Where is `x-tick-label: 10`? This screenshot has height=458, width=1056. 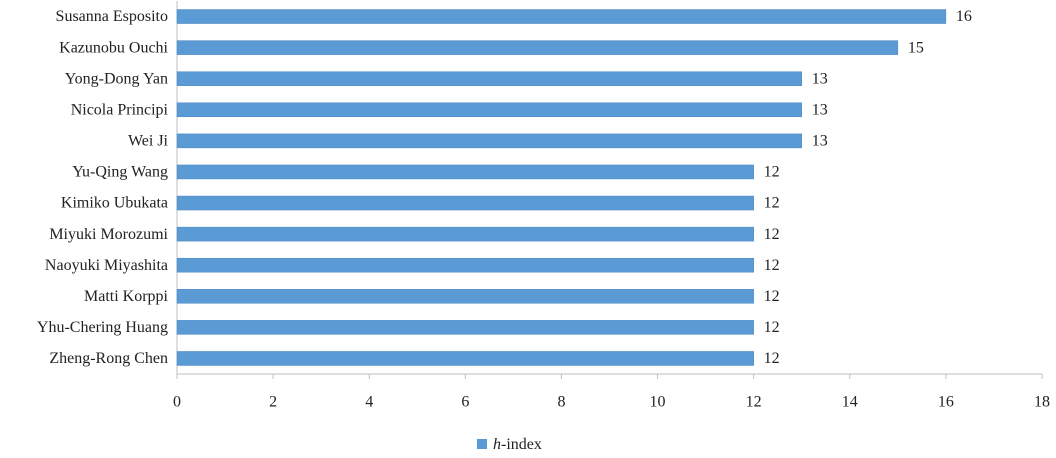
x-tick-label: 10 is located at coordinates (658, 402).